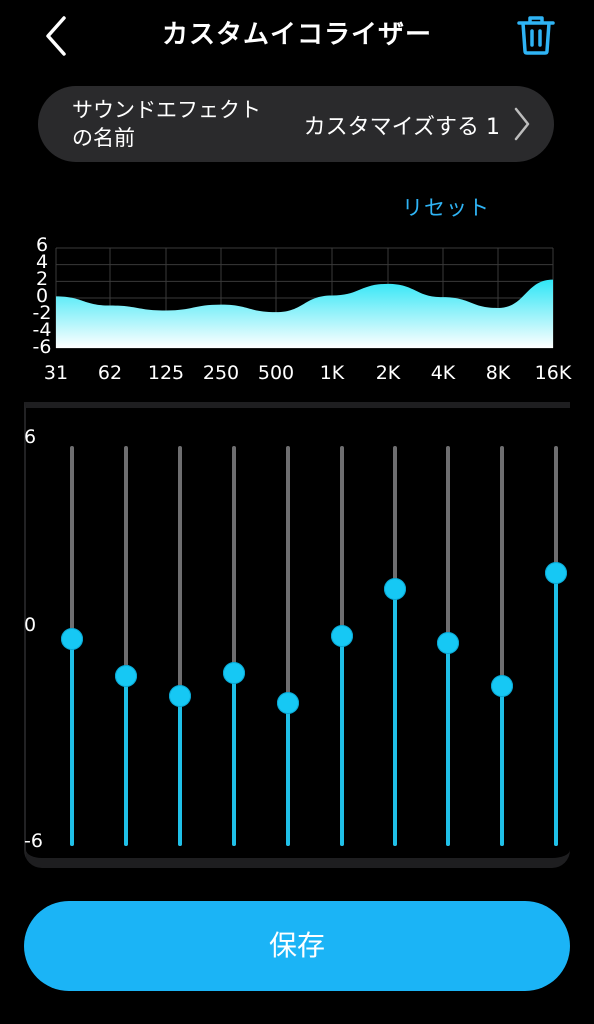  Describe the element at coordinates (443, 373) in the screenshot. I see `freq-label: 4K` at that location.